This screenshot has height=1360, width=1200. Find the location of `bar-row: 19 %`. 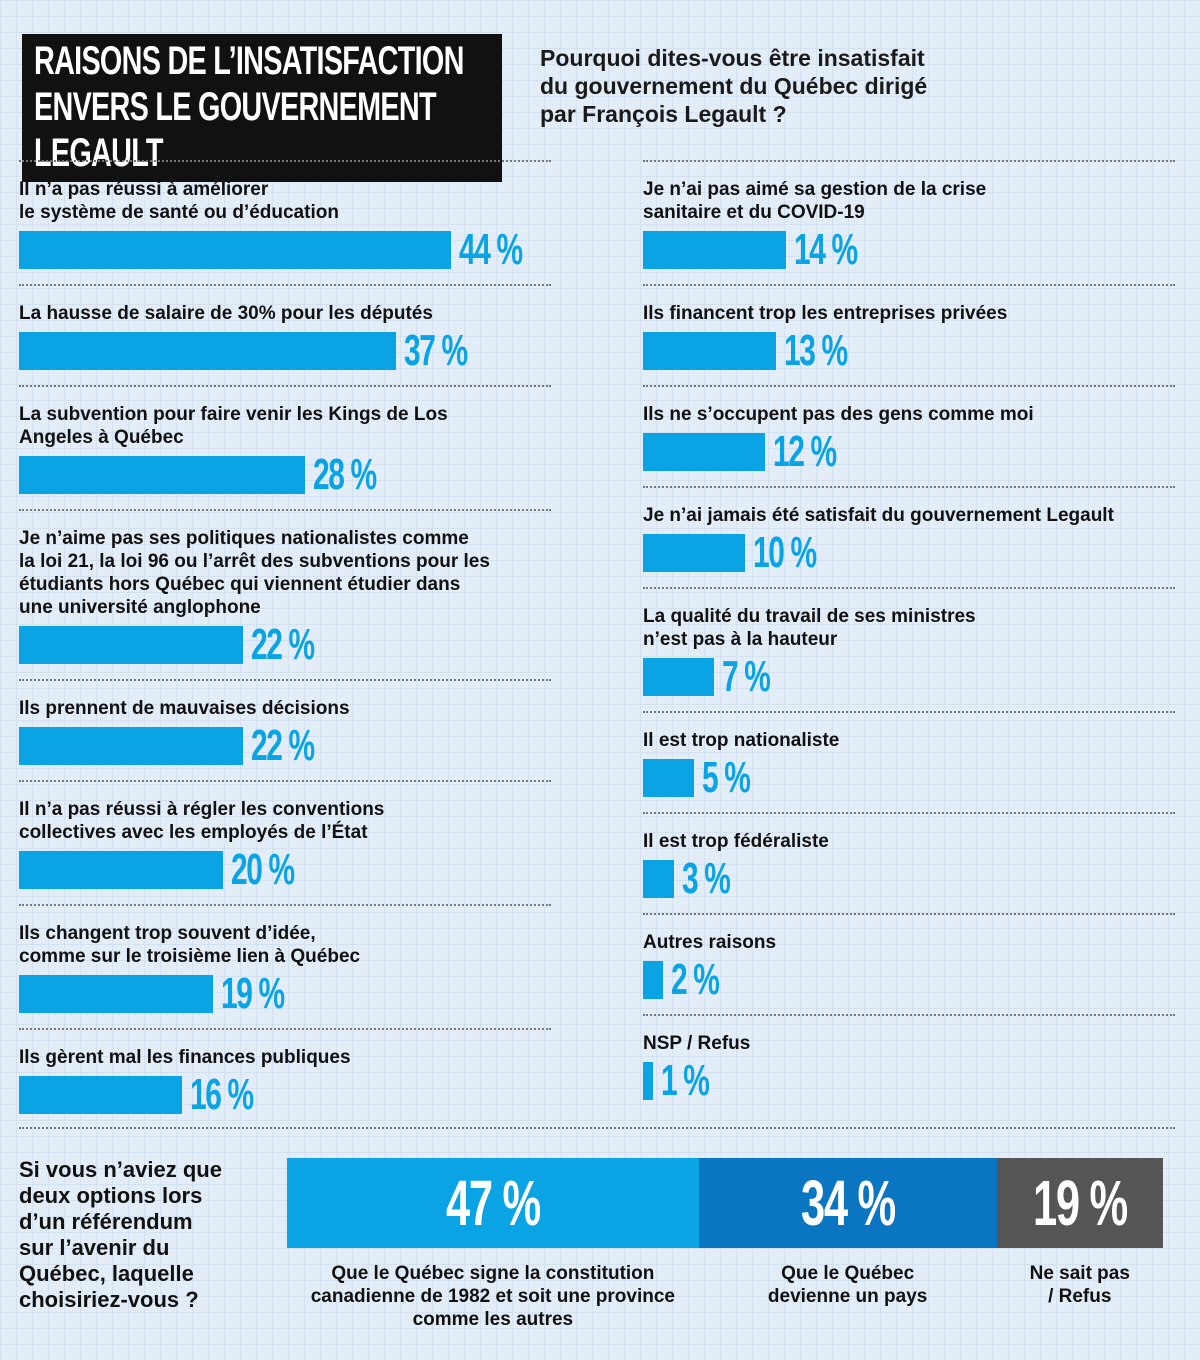

bar-row: 19 % is located at coordinates (285, 993).